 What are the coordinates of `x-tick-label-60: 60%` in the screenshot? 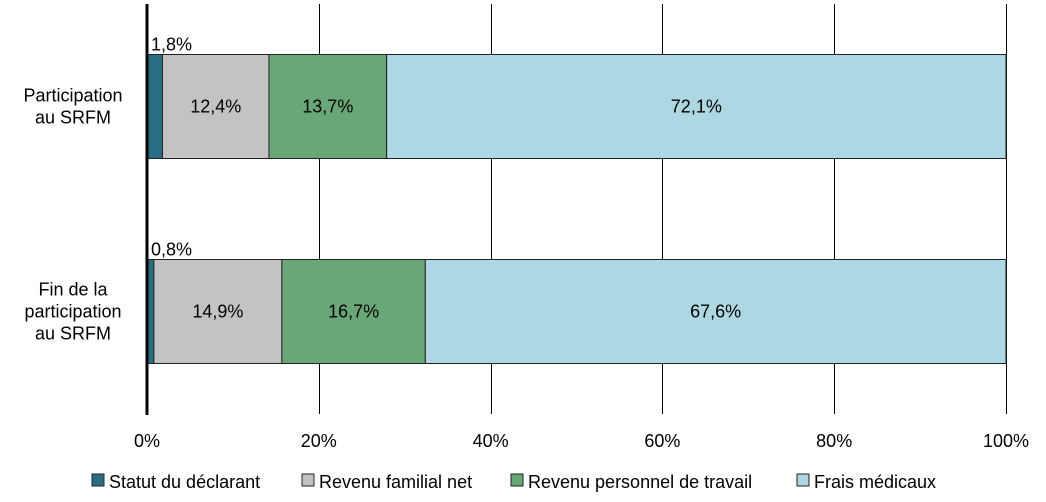 It's located at (662, 441).